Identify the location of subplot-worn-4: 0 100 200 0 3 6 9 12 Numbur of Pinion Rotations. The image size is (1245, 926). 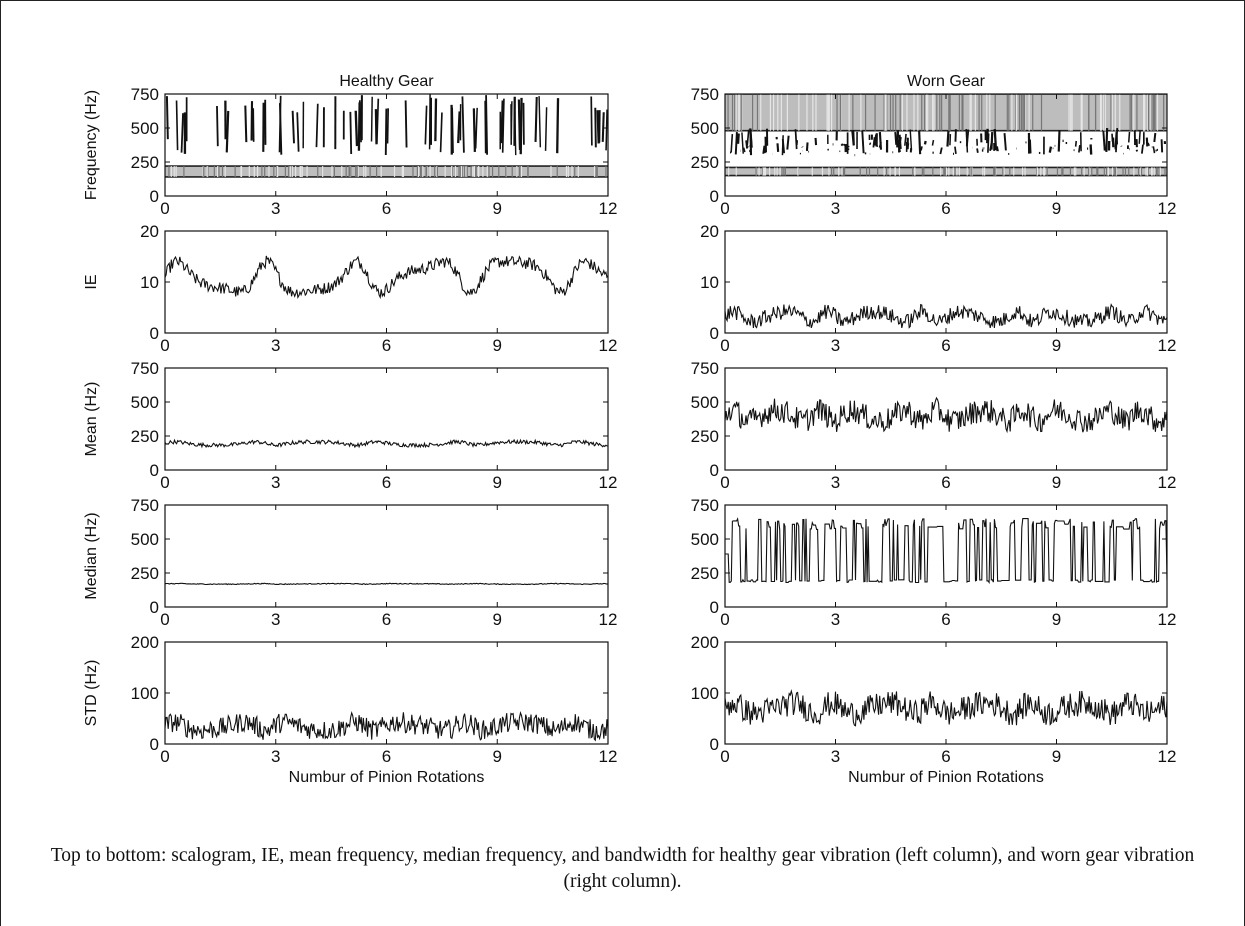
(934, 709).